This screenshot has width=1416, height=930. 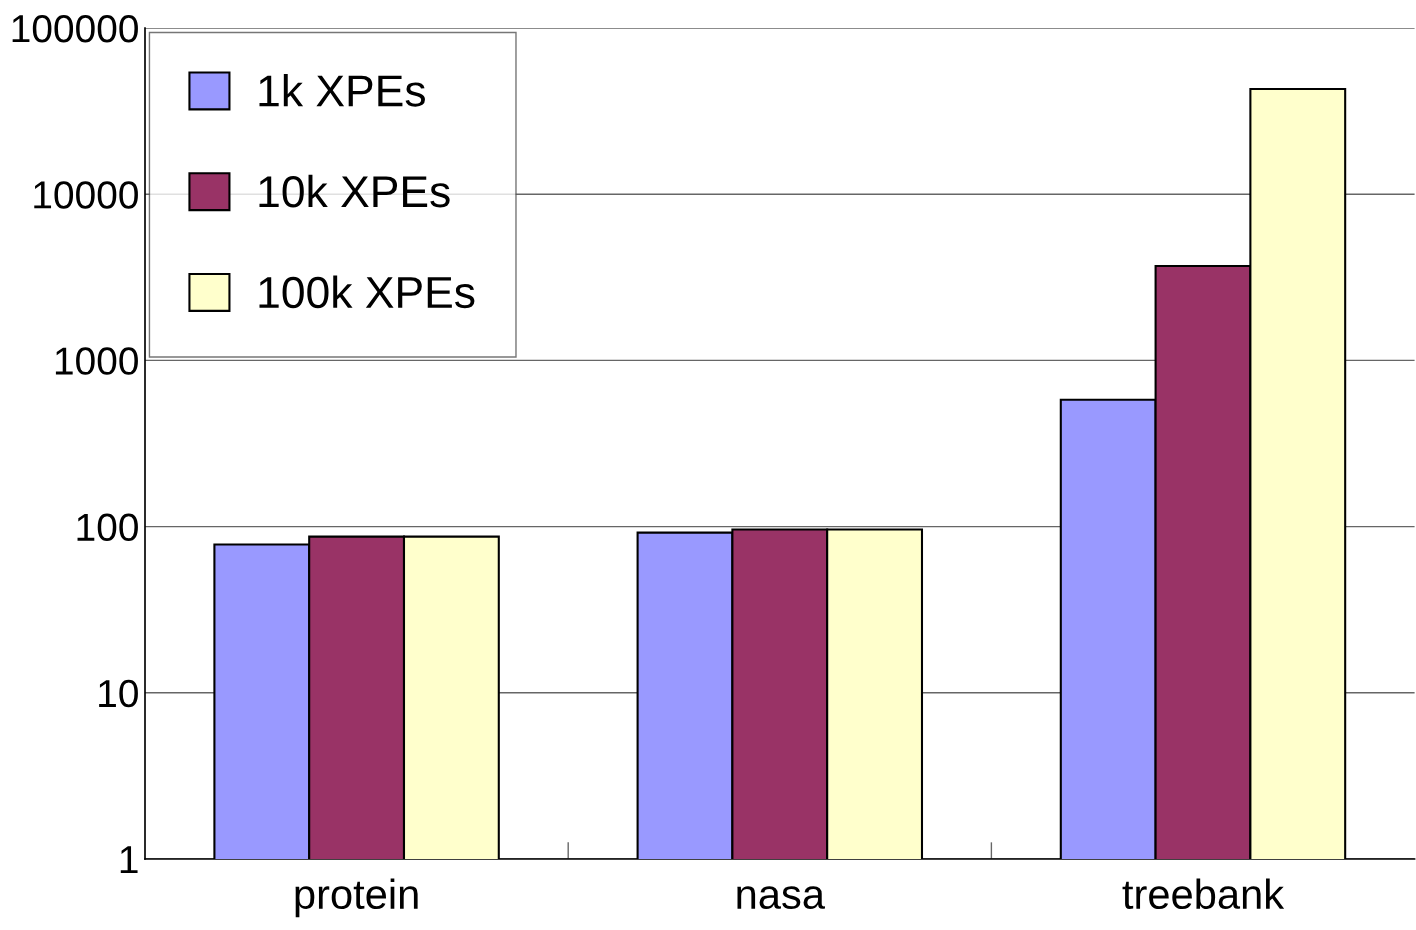 I want to click on y-tick-label: 10, so click(x=118, y=693).